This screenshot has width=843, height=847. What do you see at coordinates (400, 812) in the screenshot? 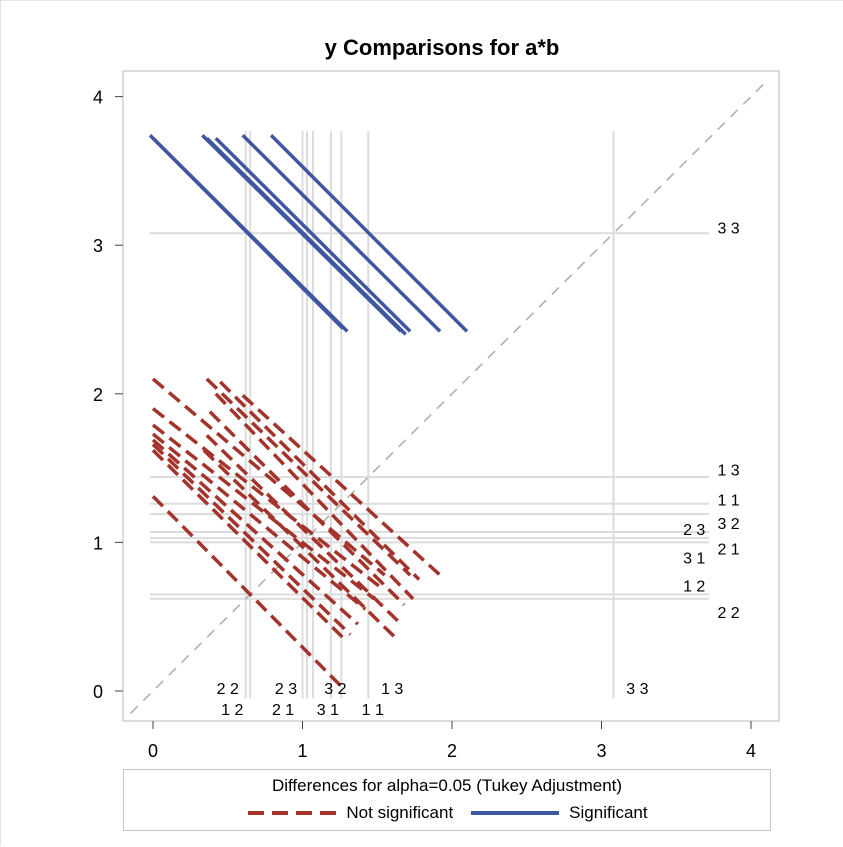
I see `legend-label-not-significant: Not significant` at bounding box center [400, 812].